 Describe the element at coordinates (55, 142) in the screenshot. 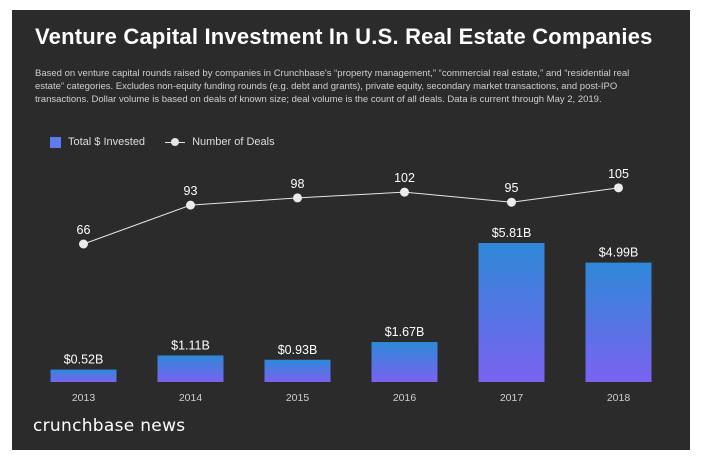

I see `legend-bar-swatch` at that location.